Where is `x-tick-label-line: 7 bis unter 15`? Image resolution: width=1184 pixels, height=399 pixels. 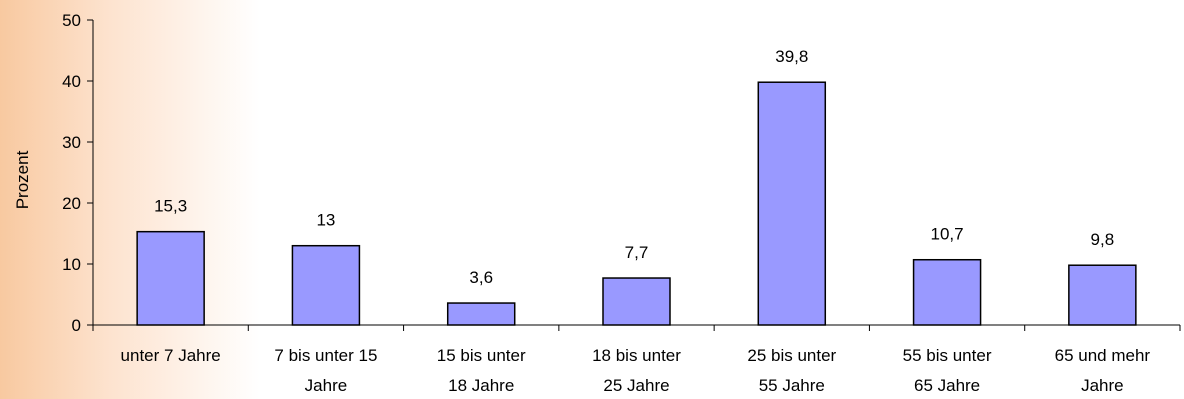 x-tick-label-line: 7 bis unter 15 is located at coordinates (325, 355).